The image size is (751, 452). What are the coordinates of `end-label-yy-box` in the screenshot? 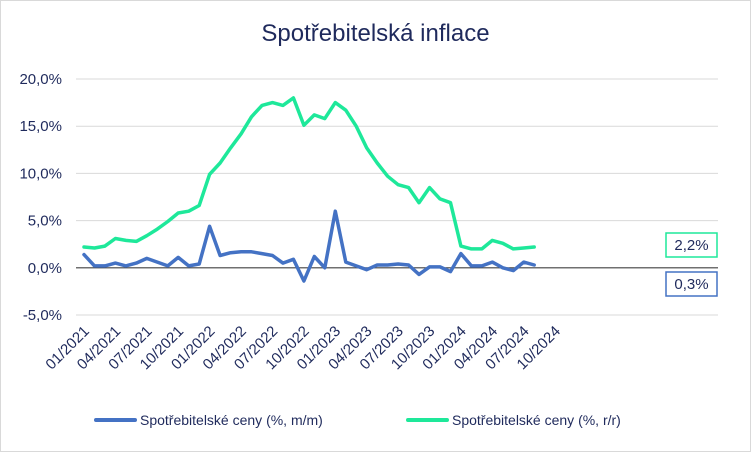 It's located at (691, 245).